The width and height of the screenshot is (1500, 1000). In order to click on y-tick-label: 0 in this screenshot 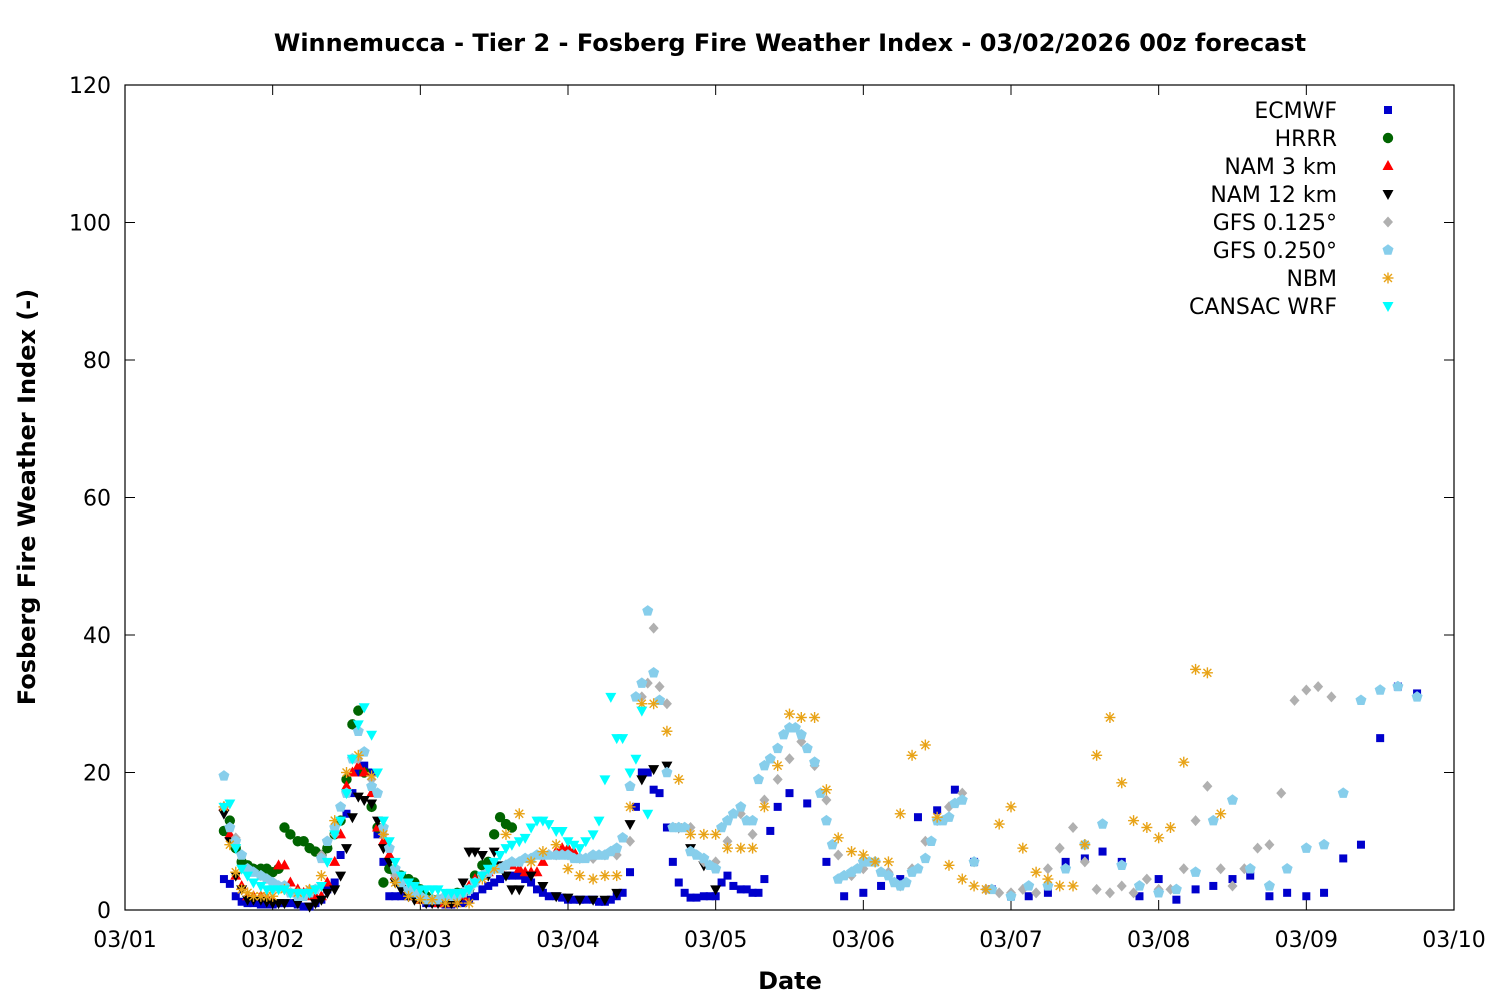, I will do `click(104, 911)`.